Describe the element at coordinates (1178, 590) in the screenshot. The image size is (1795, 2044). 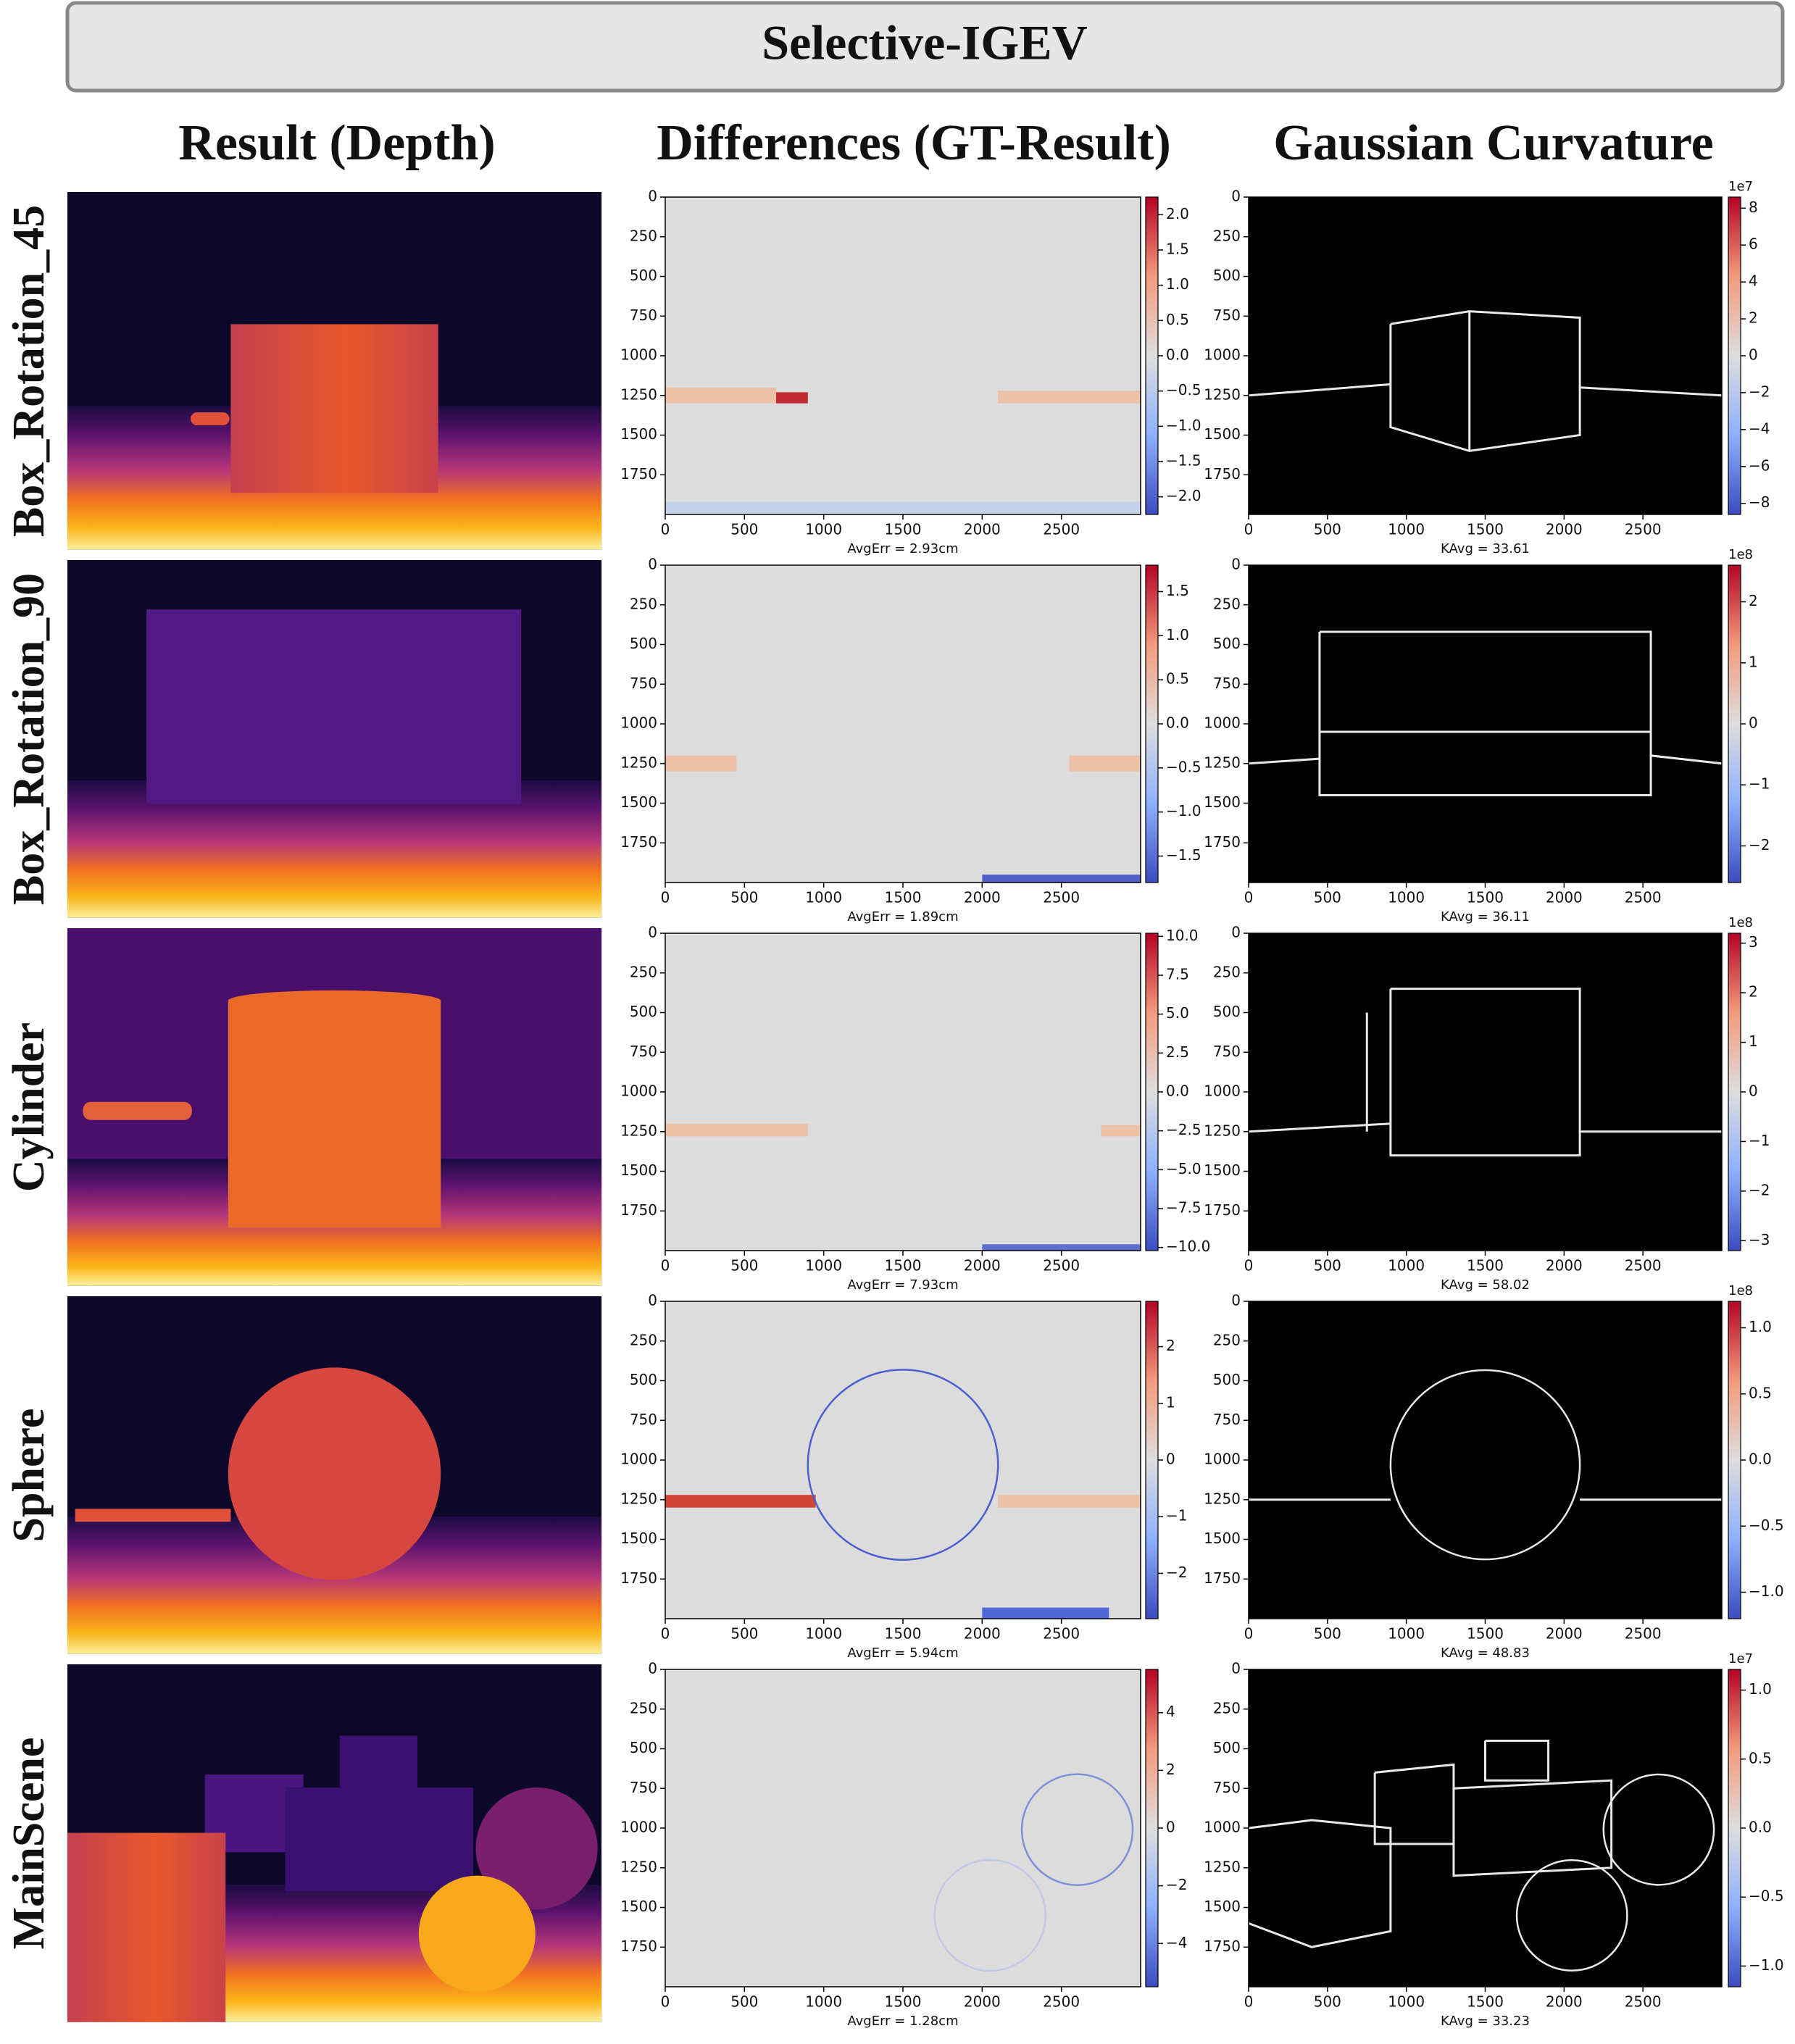
I see `colorbar-tick-label: 1.5` at that location.